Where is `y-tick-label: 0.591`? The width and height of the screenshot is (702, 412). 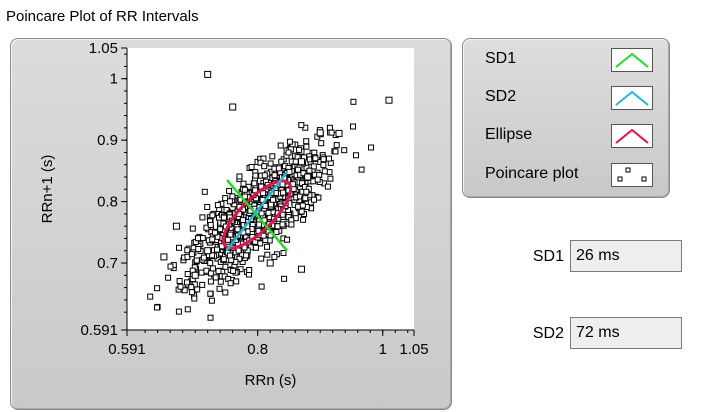
y-tick-label: 0.591 is located at coordinates (99, 330).